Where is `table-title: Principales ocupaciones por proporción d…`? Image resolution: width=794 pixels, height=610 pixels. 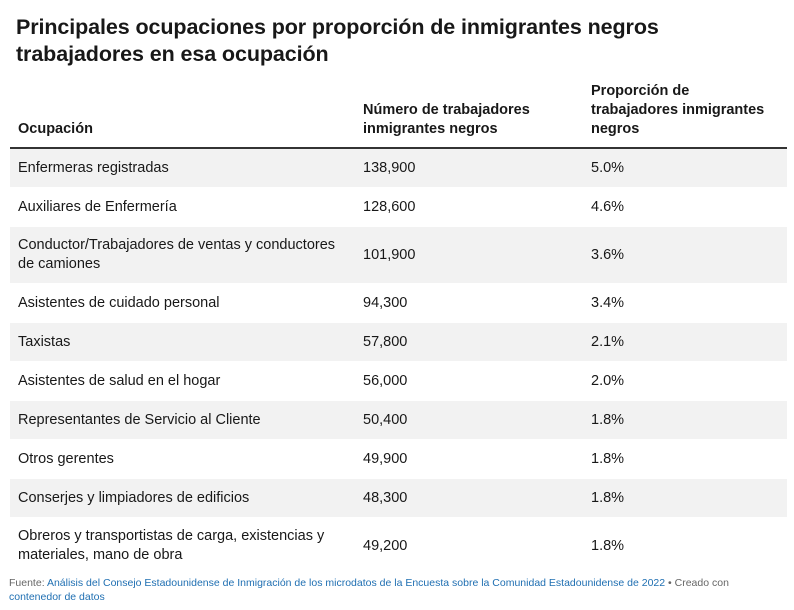
table-title: Principales ocupaciones por proporción d… is located at coordinates (337, 40).